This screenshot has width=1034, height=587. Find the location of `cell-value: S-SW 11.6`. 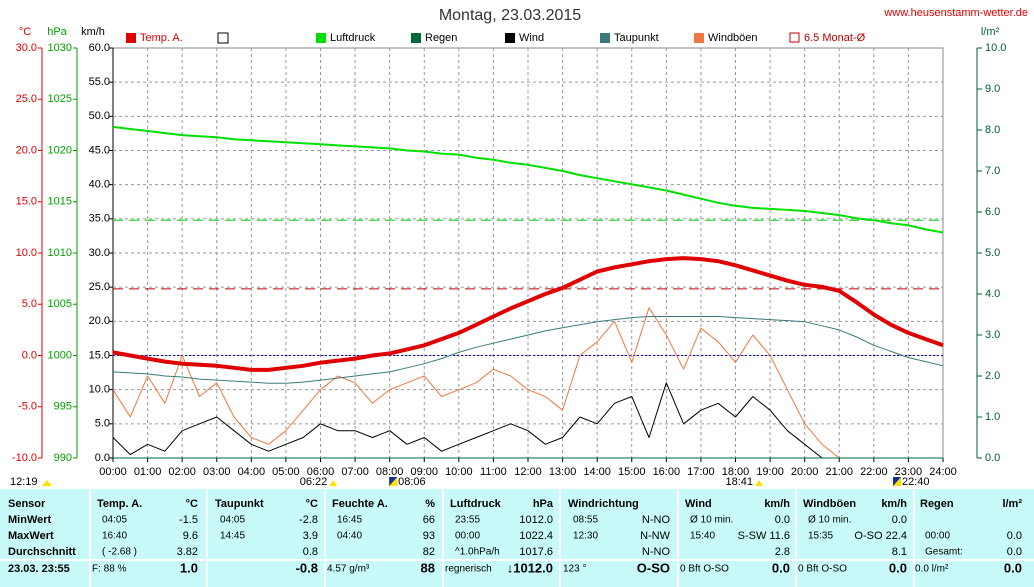

cell-value: S-SW 11.6 is located at coordinates (764, 536).